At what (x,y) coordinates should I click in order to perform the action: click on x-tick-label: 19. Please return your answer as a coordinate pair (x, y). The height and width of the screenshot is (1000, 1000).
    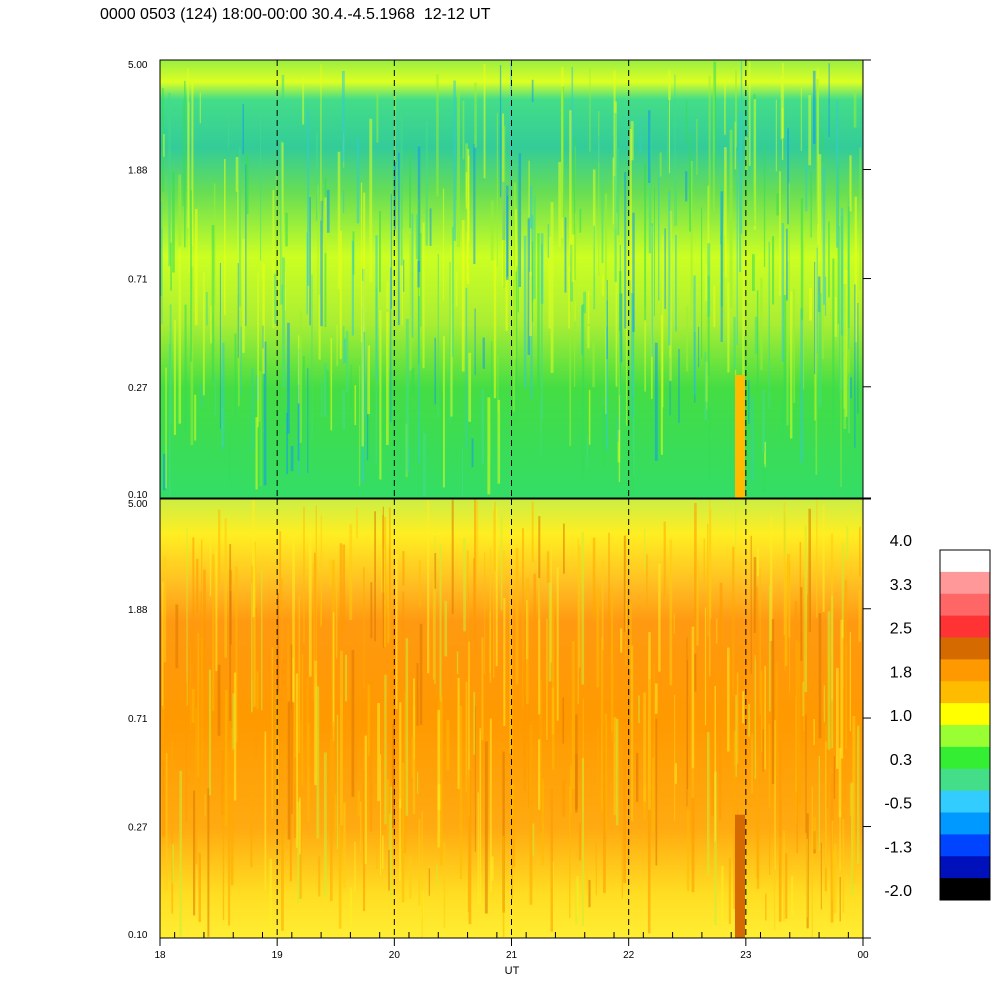
    Looking at the image, I should click on (278, 955).